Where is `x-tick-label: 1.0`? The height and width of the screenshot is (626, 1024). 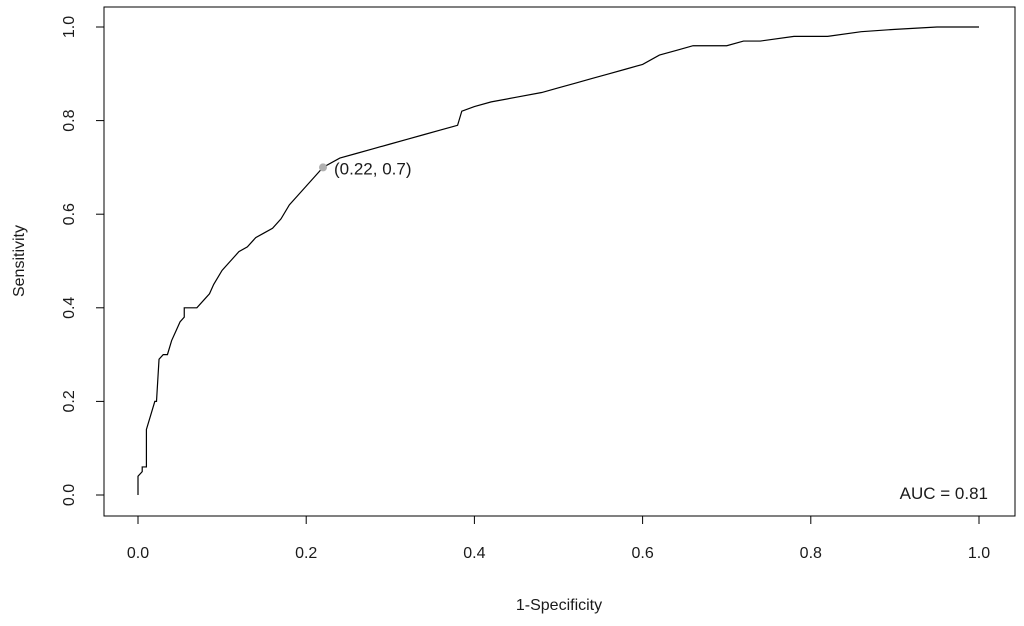 x-tick-label: 1.0 is located at coordinates (979, 553).